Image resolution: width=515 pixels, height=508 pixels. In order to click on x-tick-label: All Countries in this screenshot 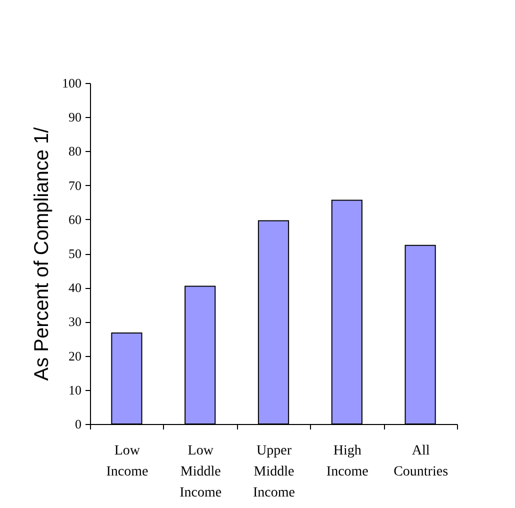, I will do `click(421, 462)`.